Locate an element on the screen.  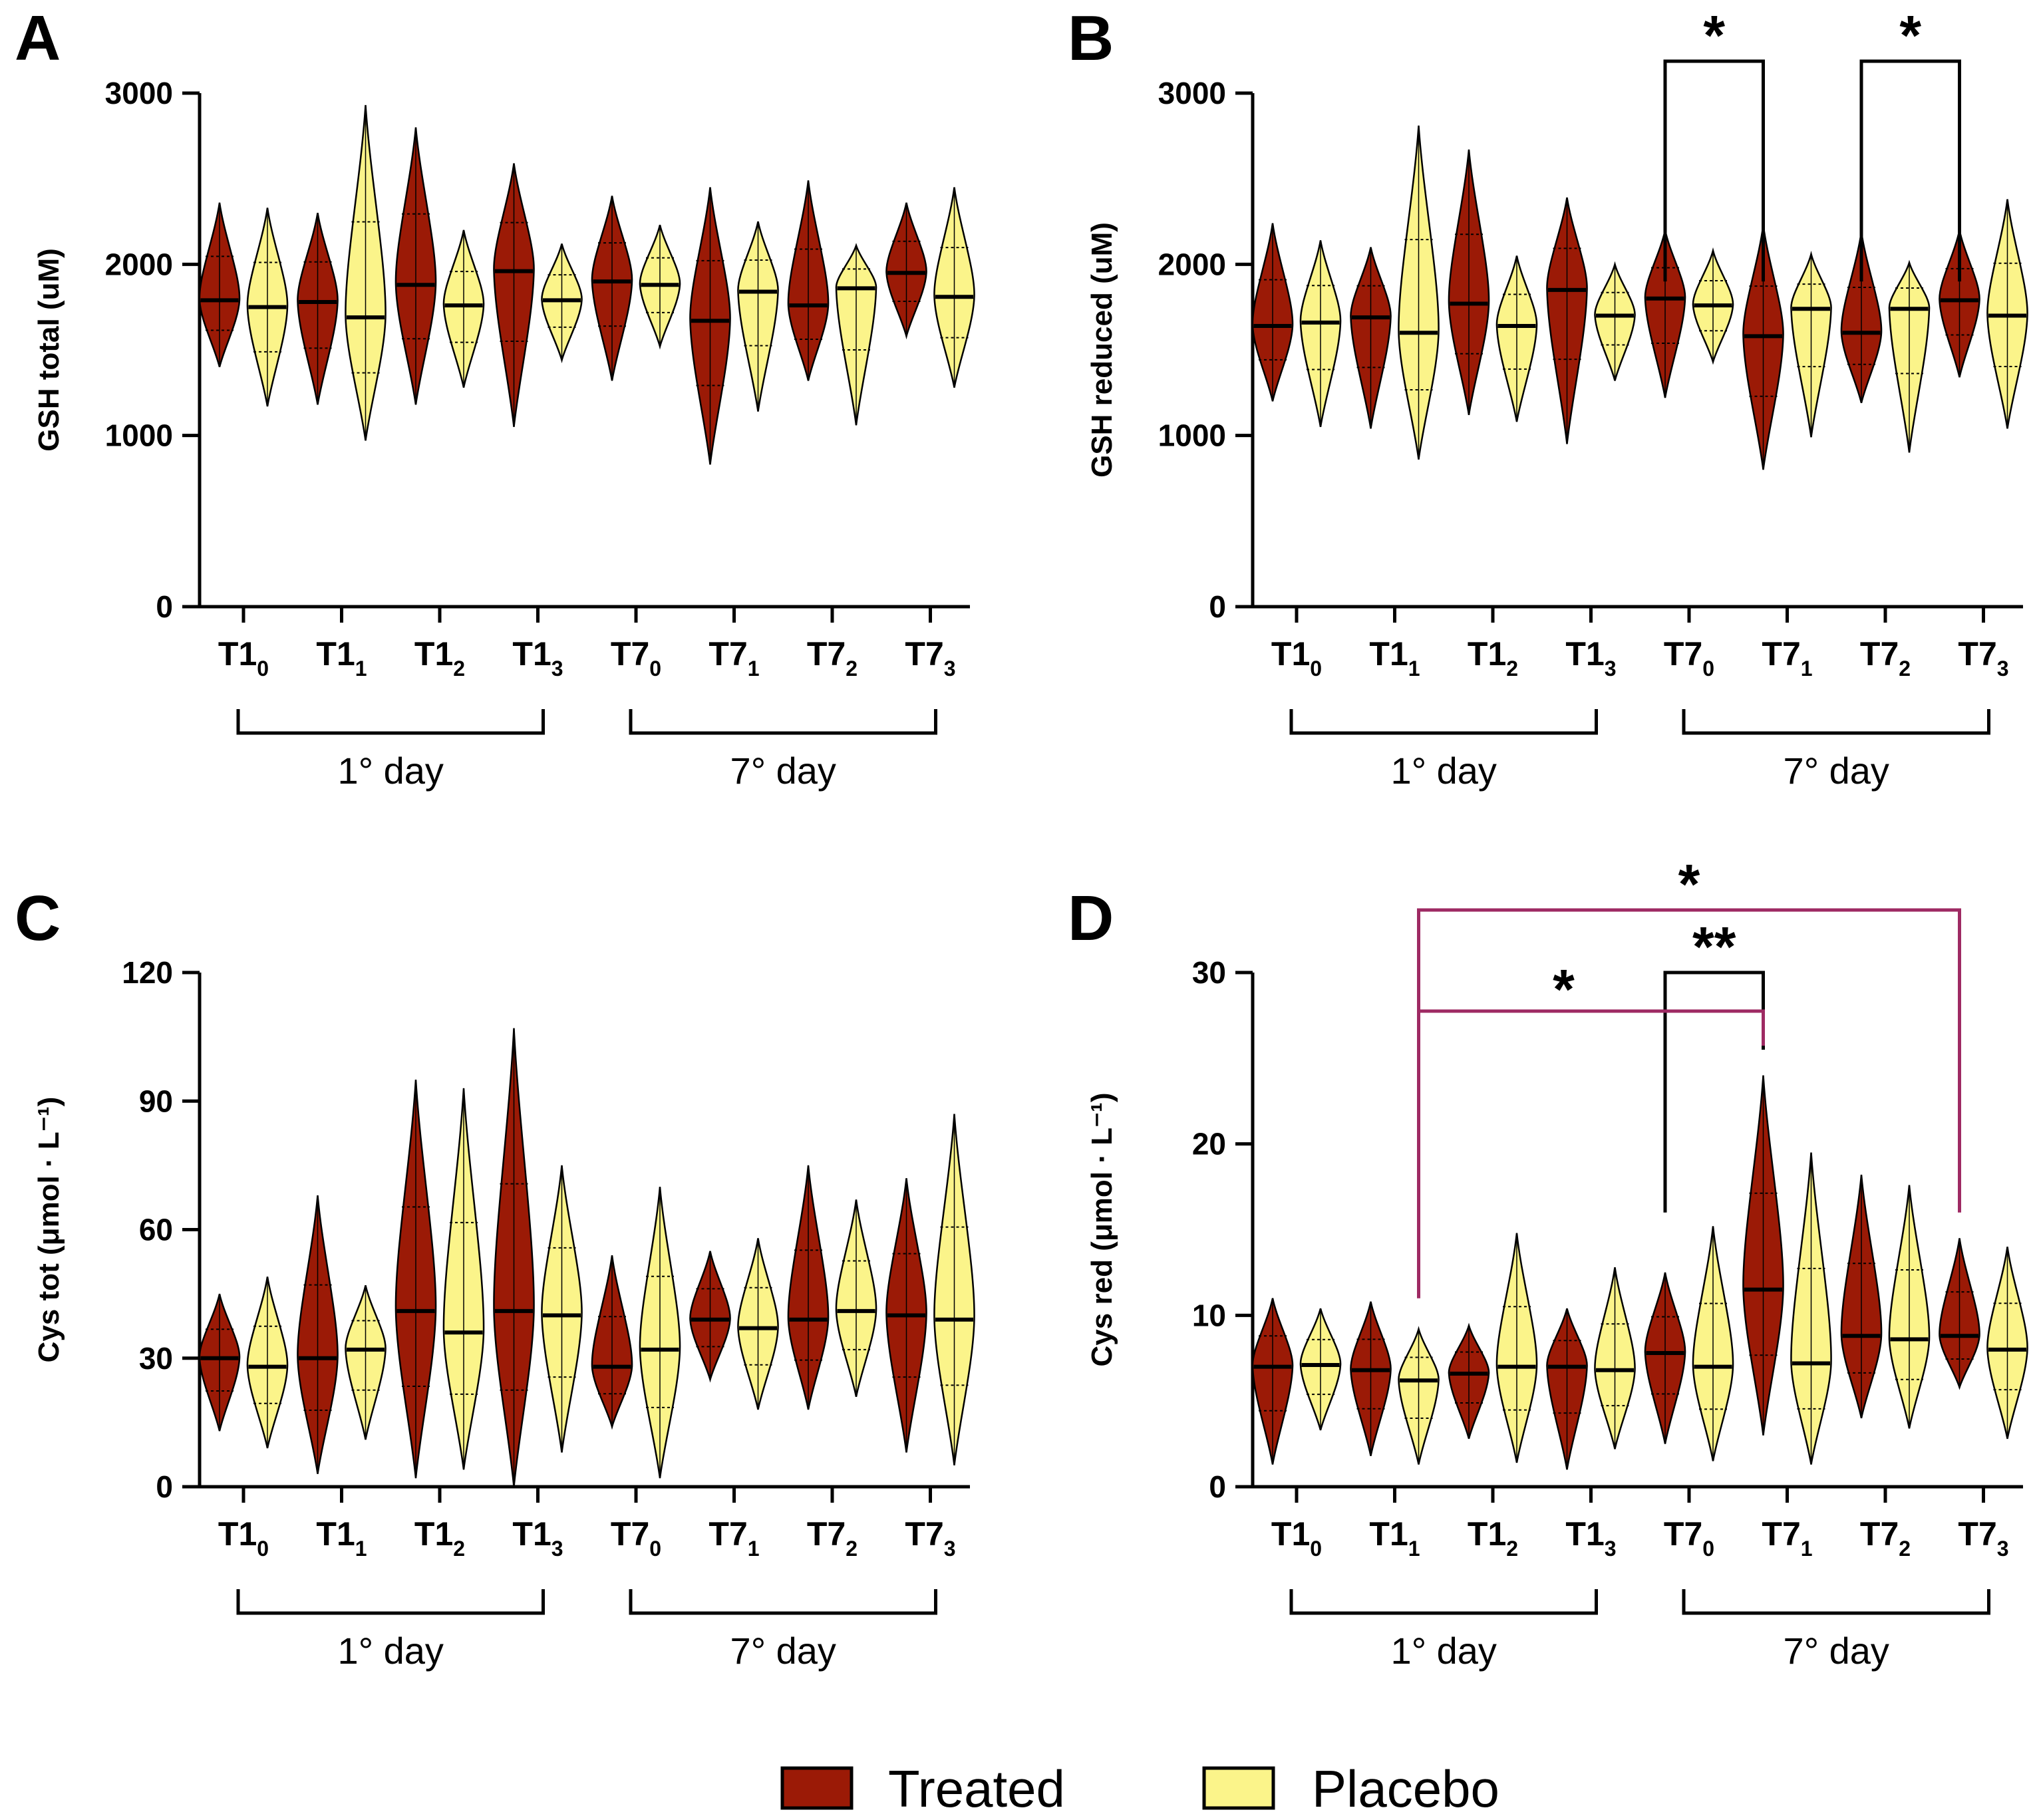
x-tick-label: T73 is located at coordinates (1983, 1538).